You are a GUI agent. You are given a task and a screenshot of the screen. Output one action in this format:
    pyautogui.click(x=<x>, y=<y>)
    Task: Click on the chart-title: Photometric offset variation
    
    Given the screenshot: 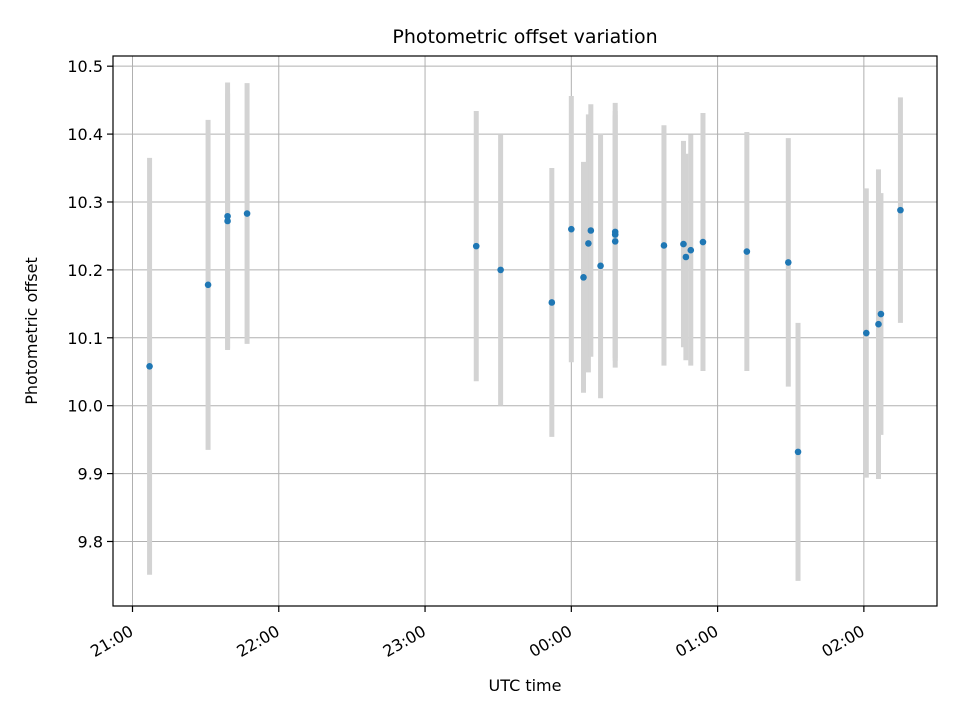 What is the action you would take?
    pyautogui.click(x=524, y=37)
    